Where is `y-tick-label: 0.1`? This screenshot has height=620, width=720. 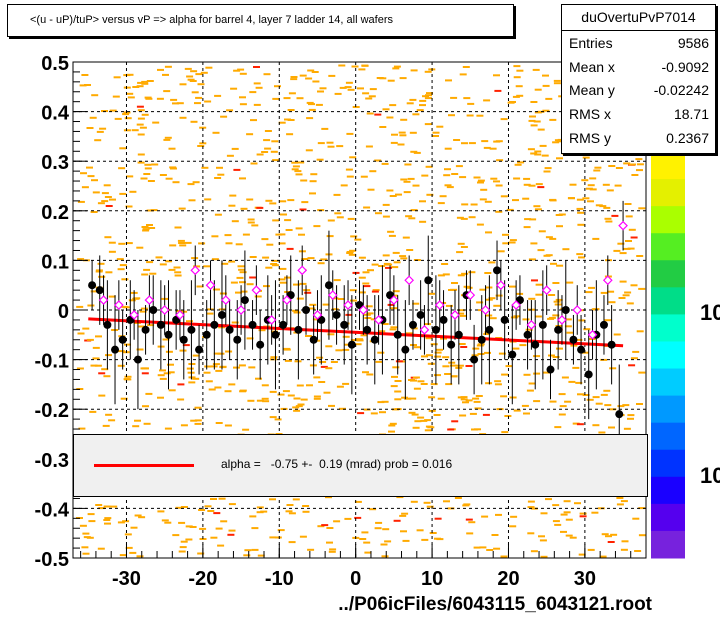 y-tick-label: 0.1 is located at coordinates (55, 262).